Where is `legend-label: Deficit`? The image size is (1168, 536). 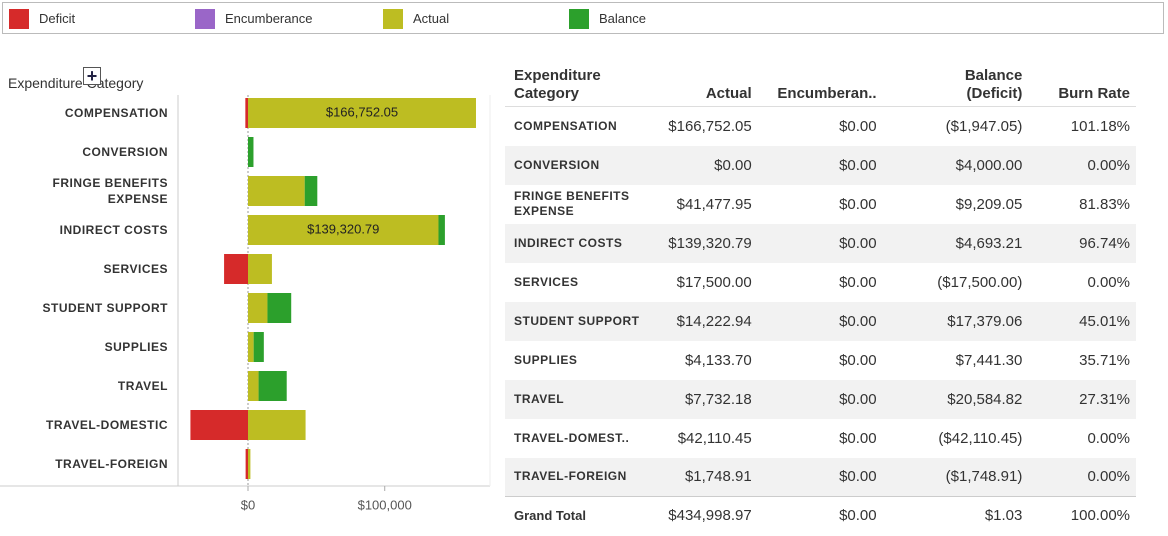
legend-label: Deficit is located at coordinates (57, 18).